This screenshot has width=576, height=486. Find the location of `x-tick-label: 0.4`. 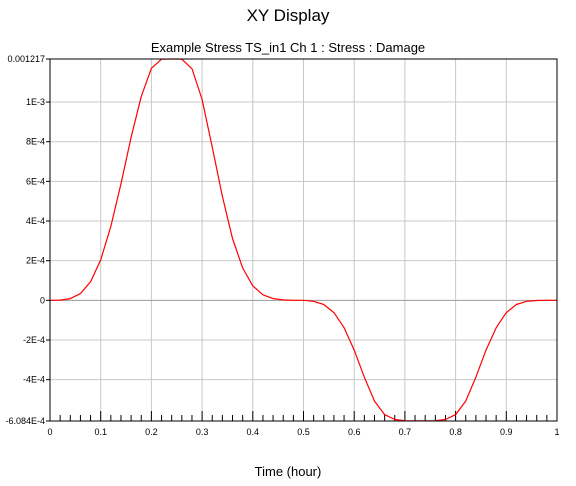

x-tick-label: 0.4 is located at coordinates (253, 432).